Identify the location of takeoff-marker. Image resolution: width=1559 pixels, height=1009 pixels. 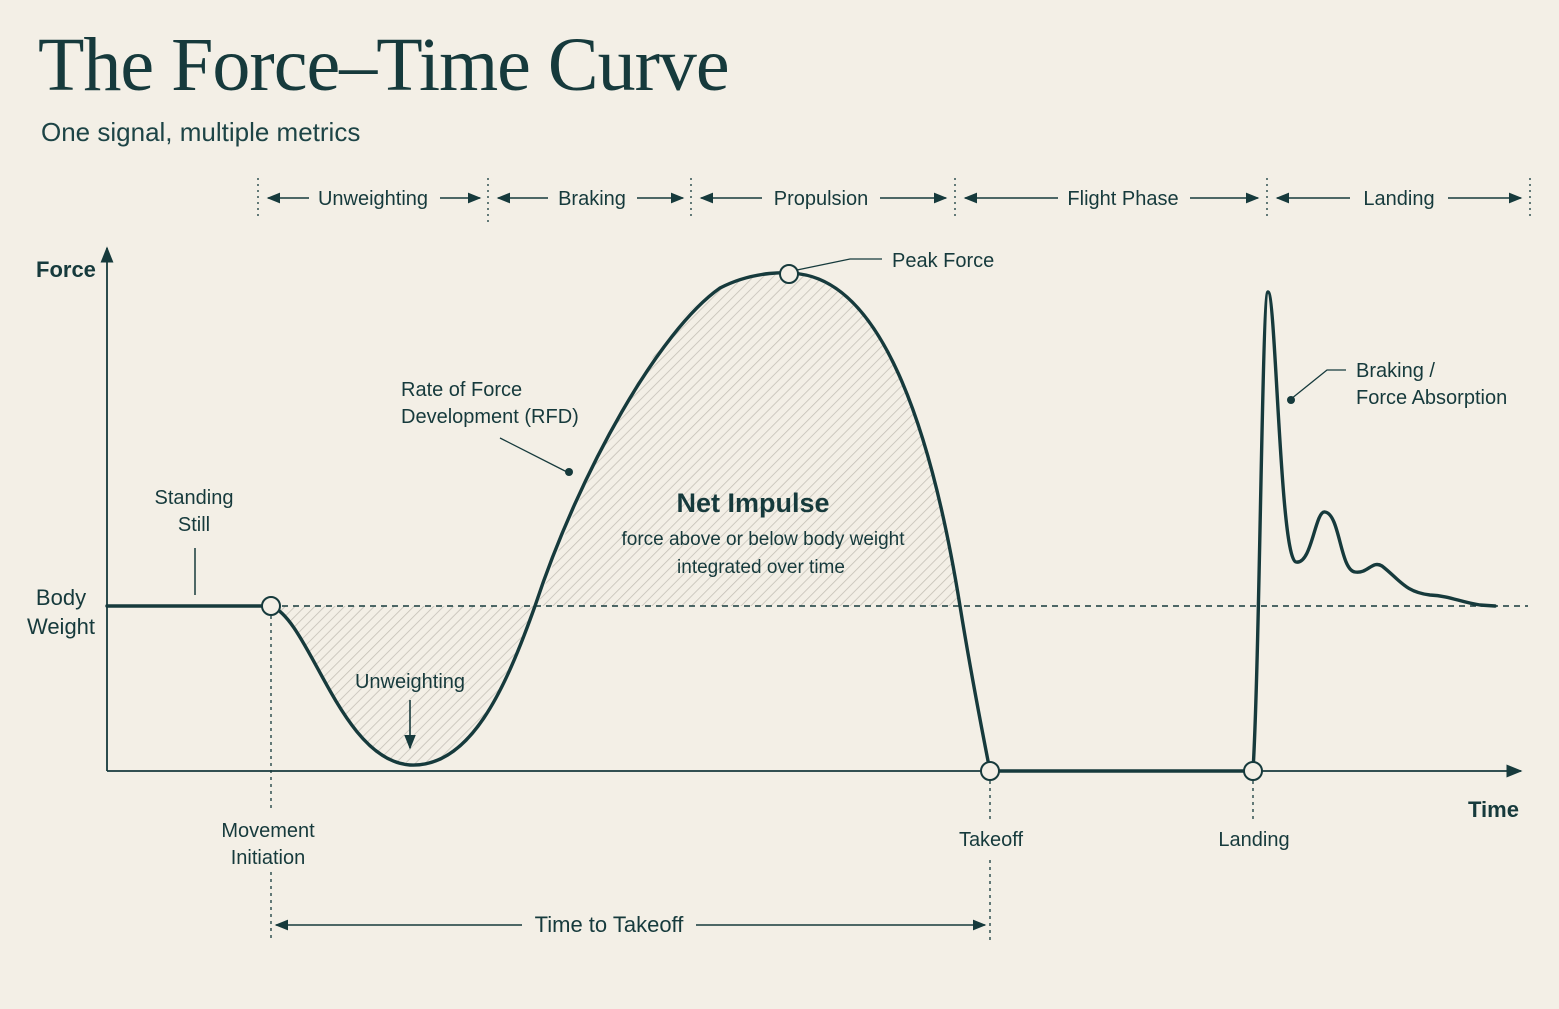
(990, 771).